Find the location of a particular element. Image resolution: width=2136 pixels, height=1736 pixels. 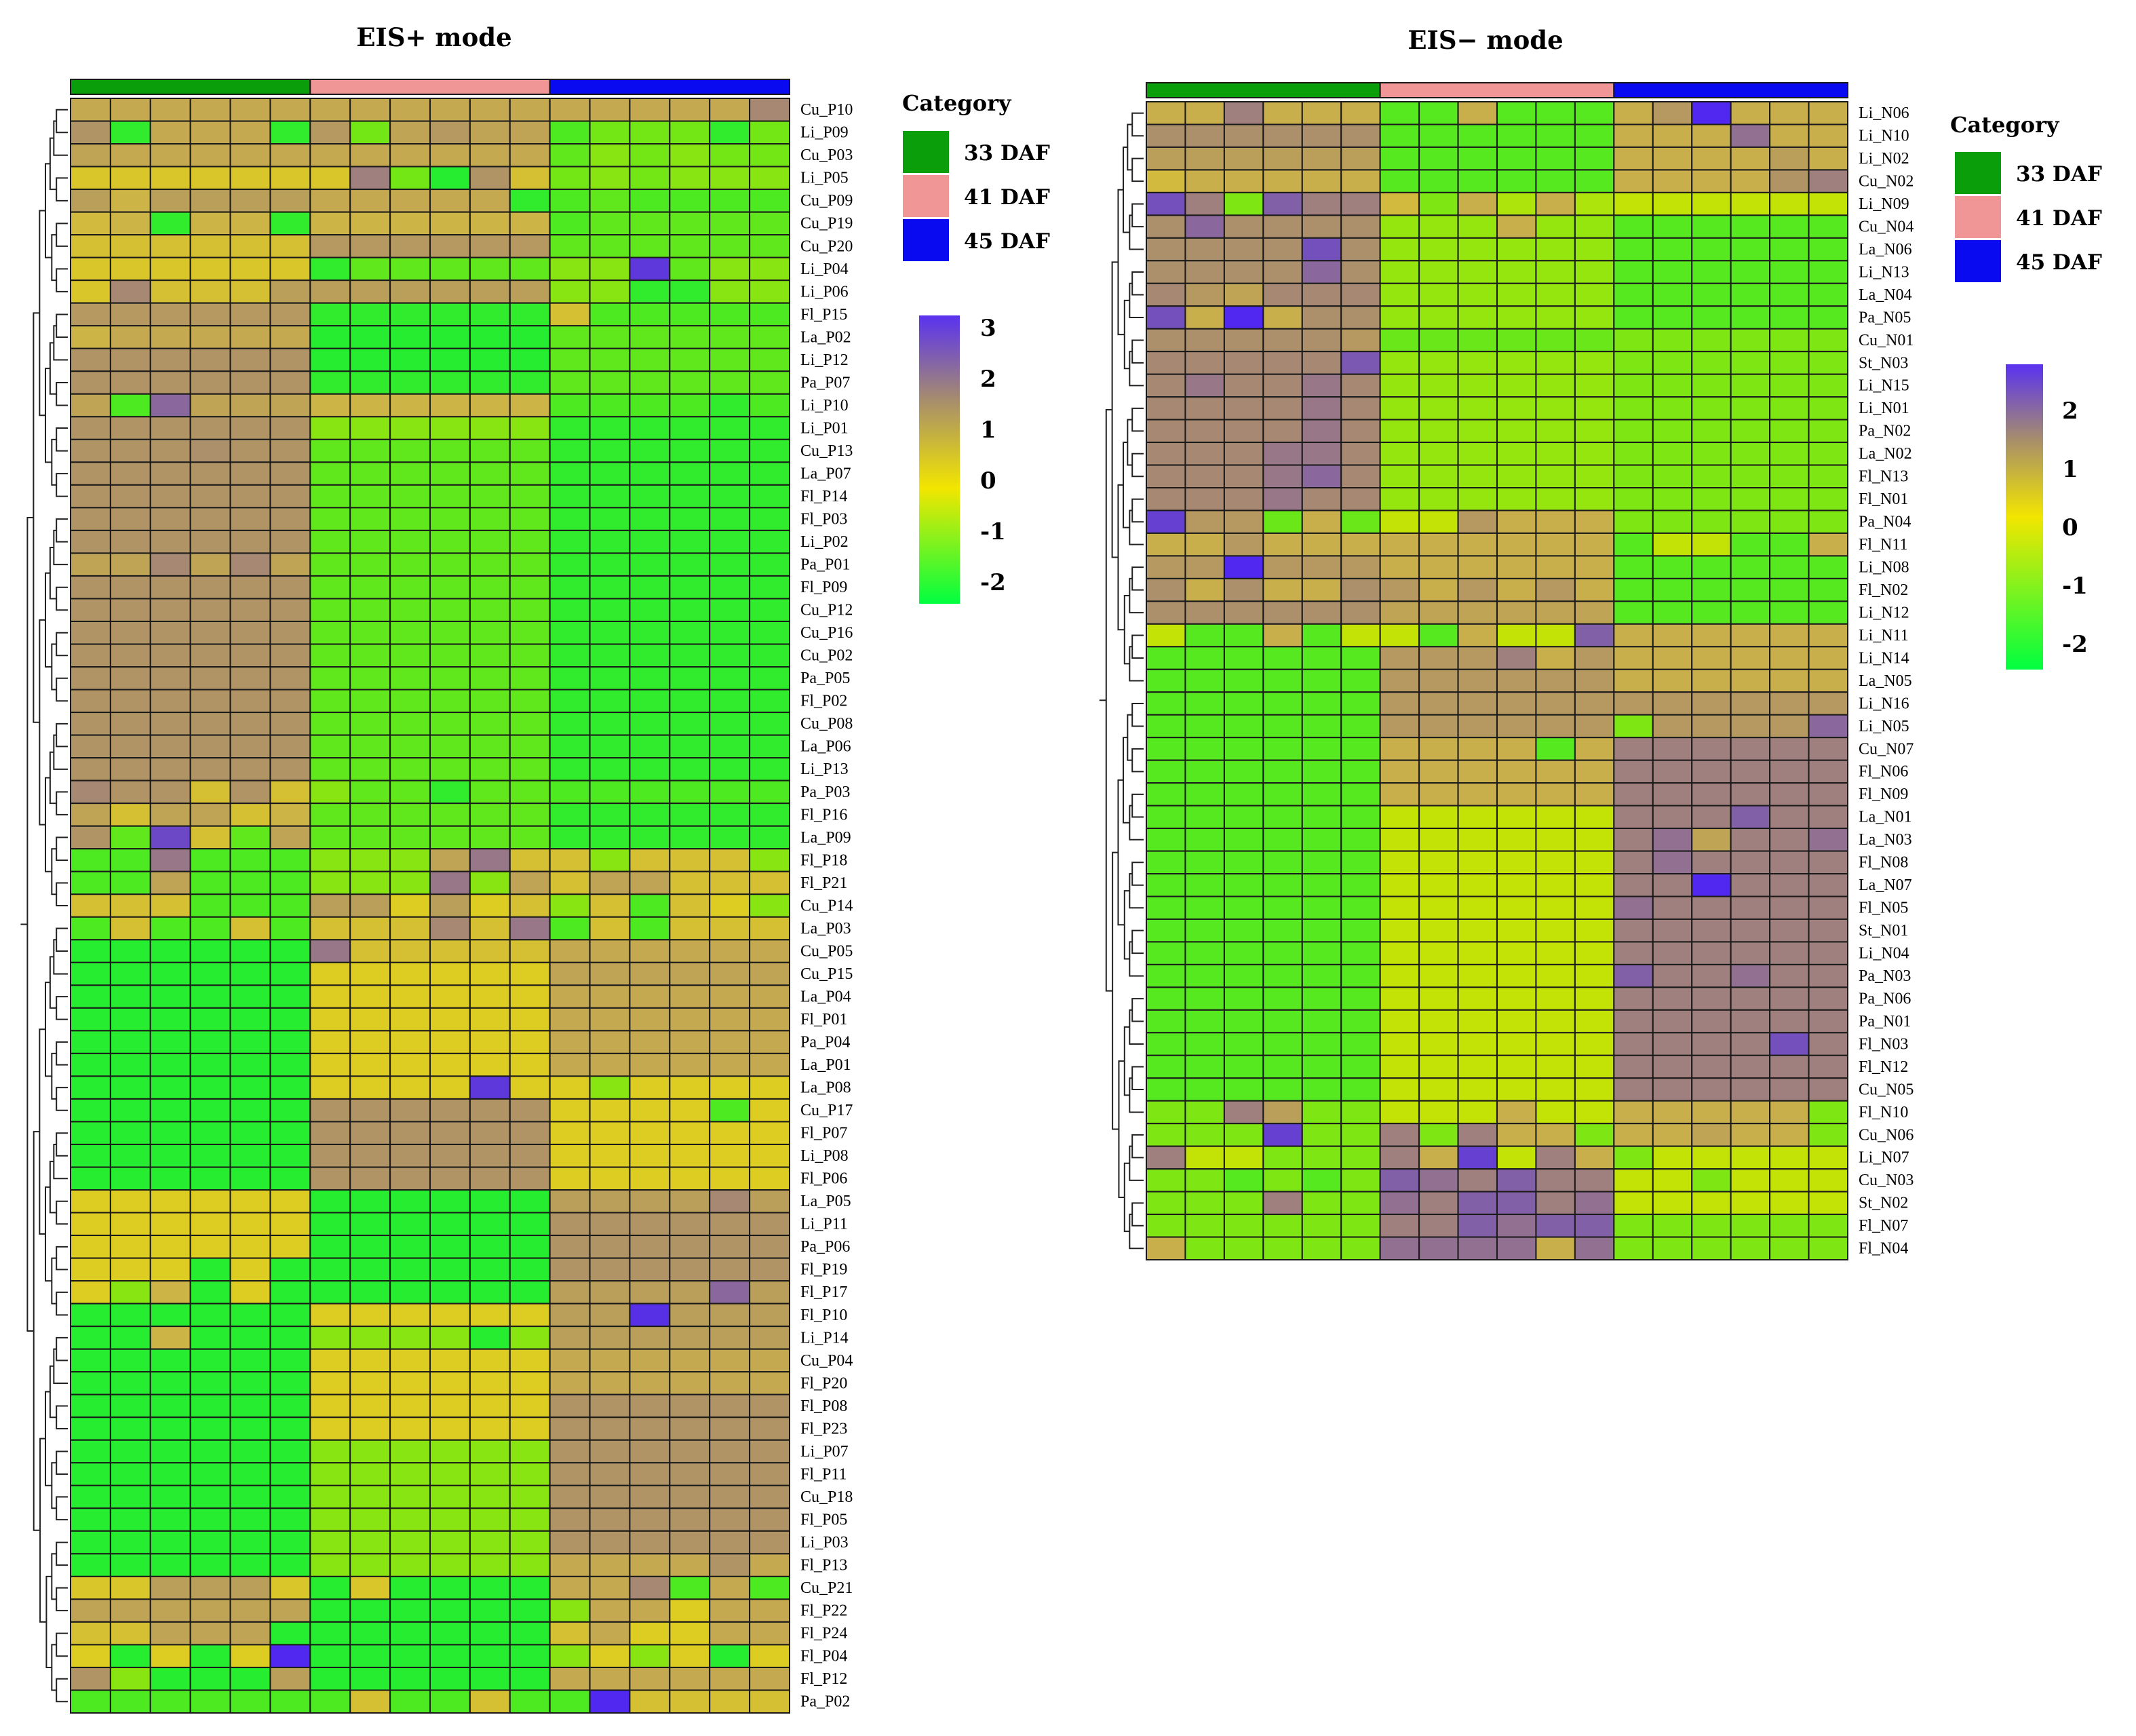

row-label: Cu_N04 is located at coordinates (1886, 227).